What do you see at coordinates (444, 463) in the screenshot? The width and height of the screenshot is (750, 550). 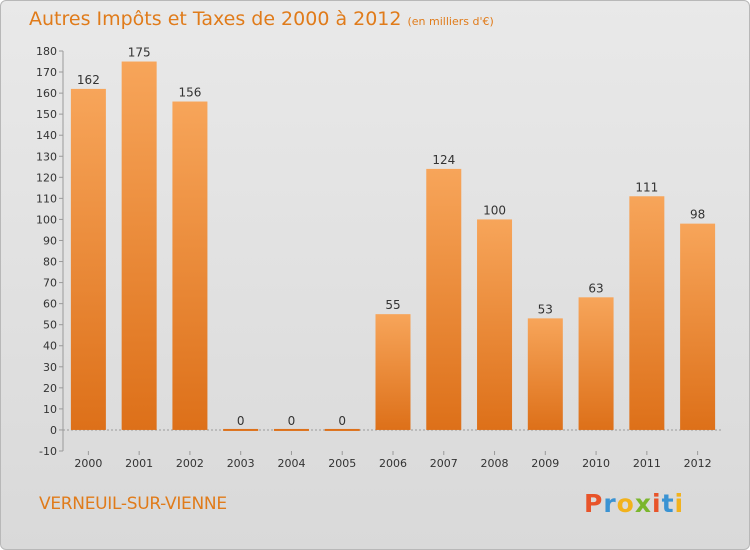 I see `x-tick-label: 2007` at bounding box center [444, 463].